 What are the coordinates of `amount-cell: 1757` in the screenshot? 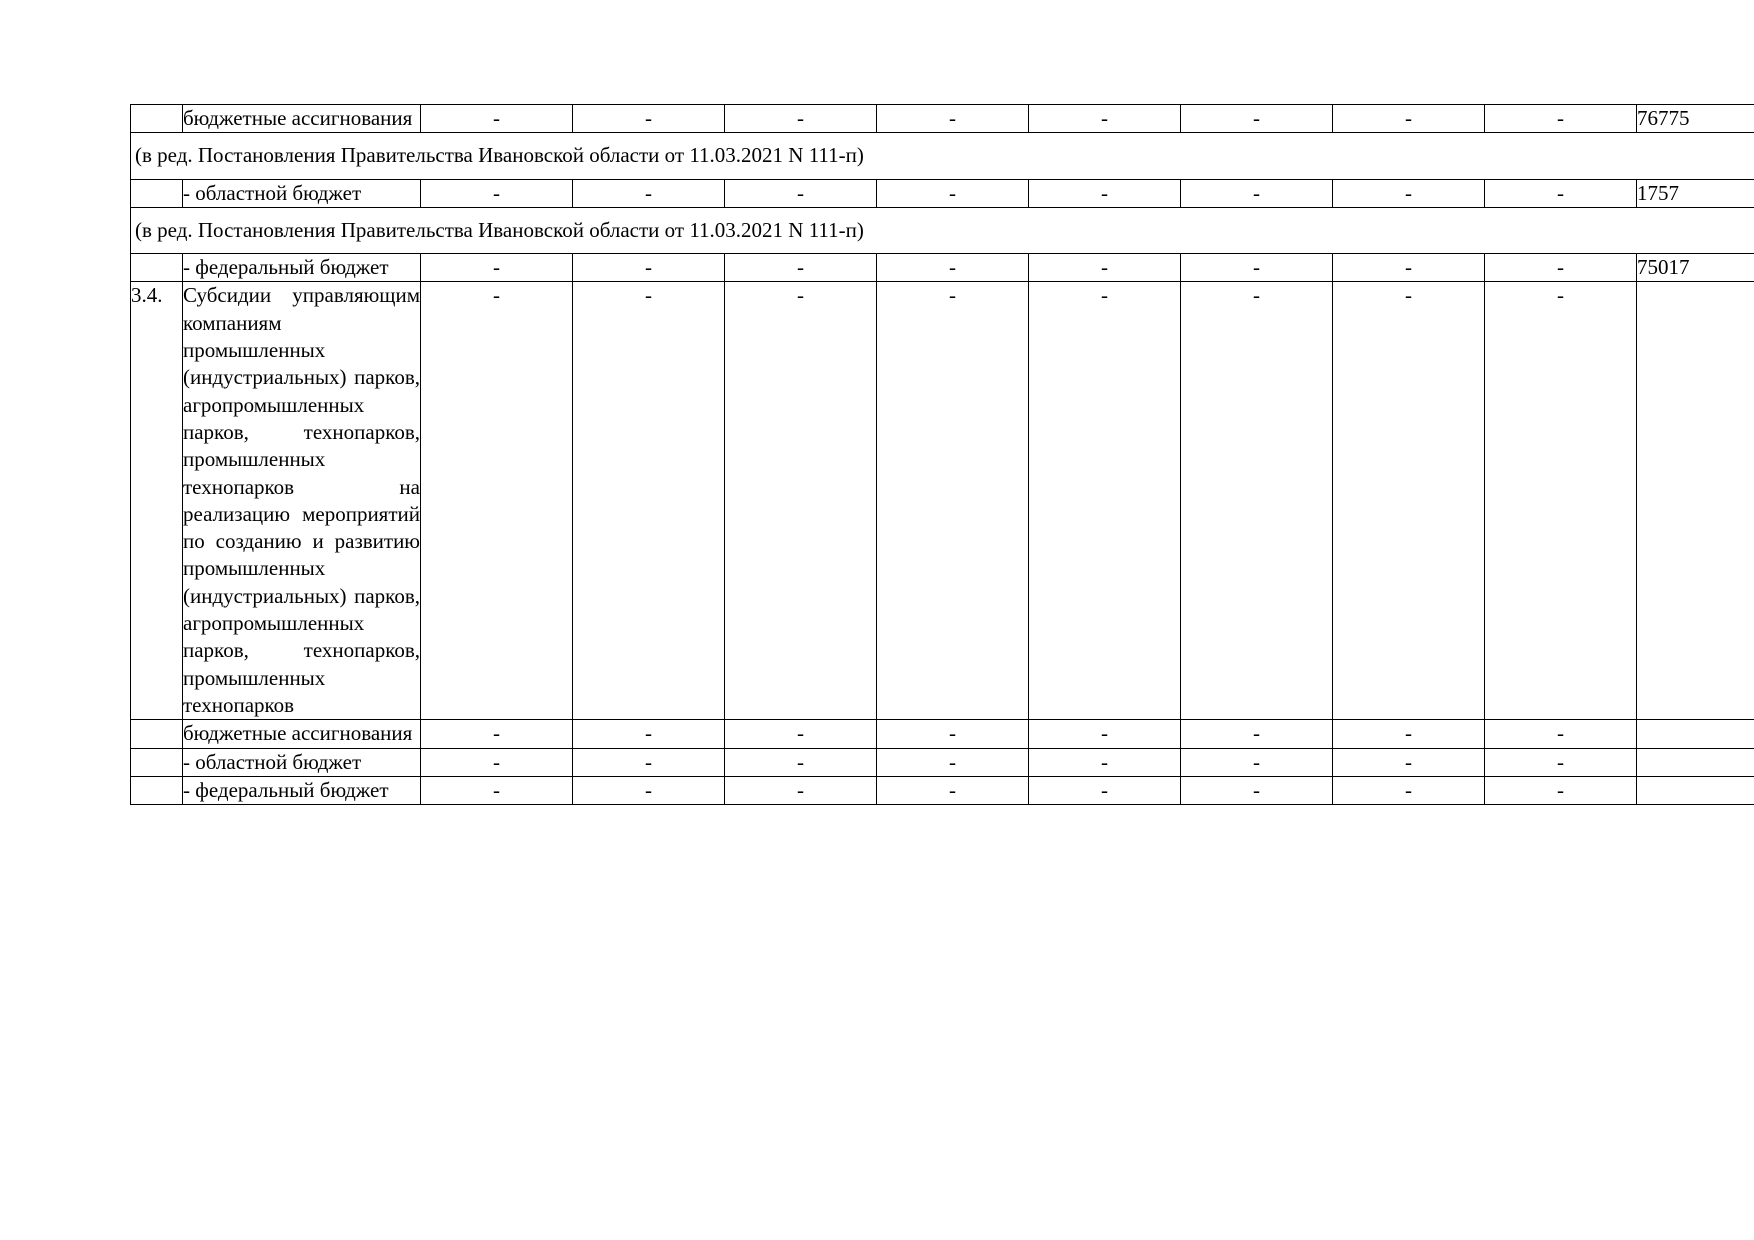 It's located at (1695, 193).